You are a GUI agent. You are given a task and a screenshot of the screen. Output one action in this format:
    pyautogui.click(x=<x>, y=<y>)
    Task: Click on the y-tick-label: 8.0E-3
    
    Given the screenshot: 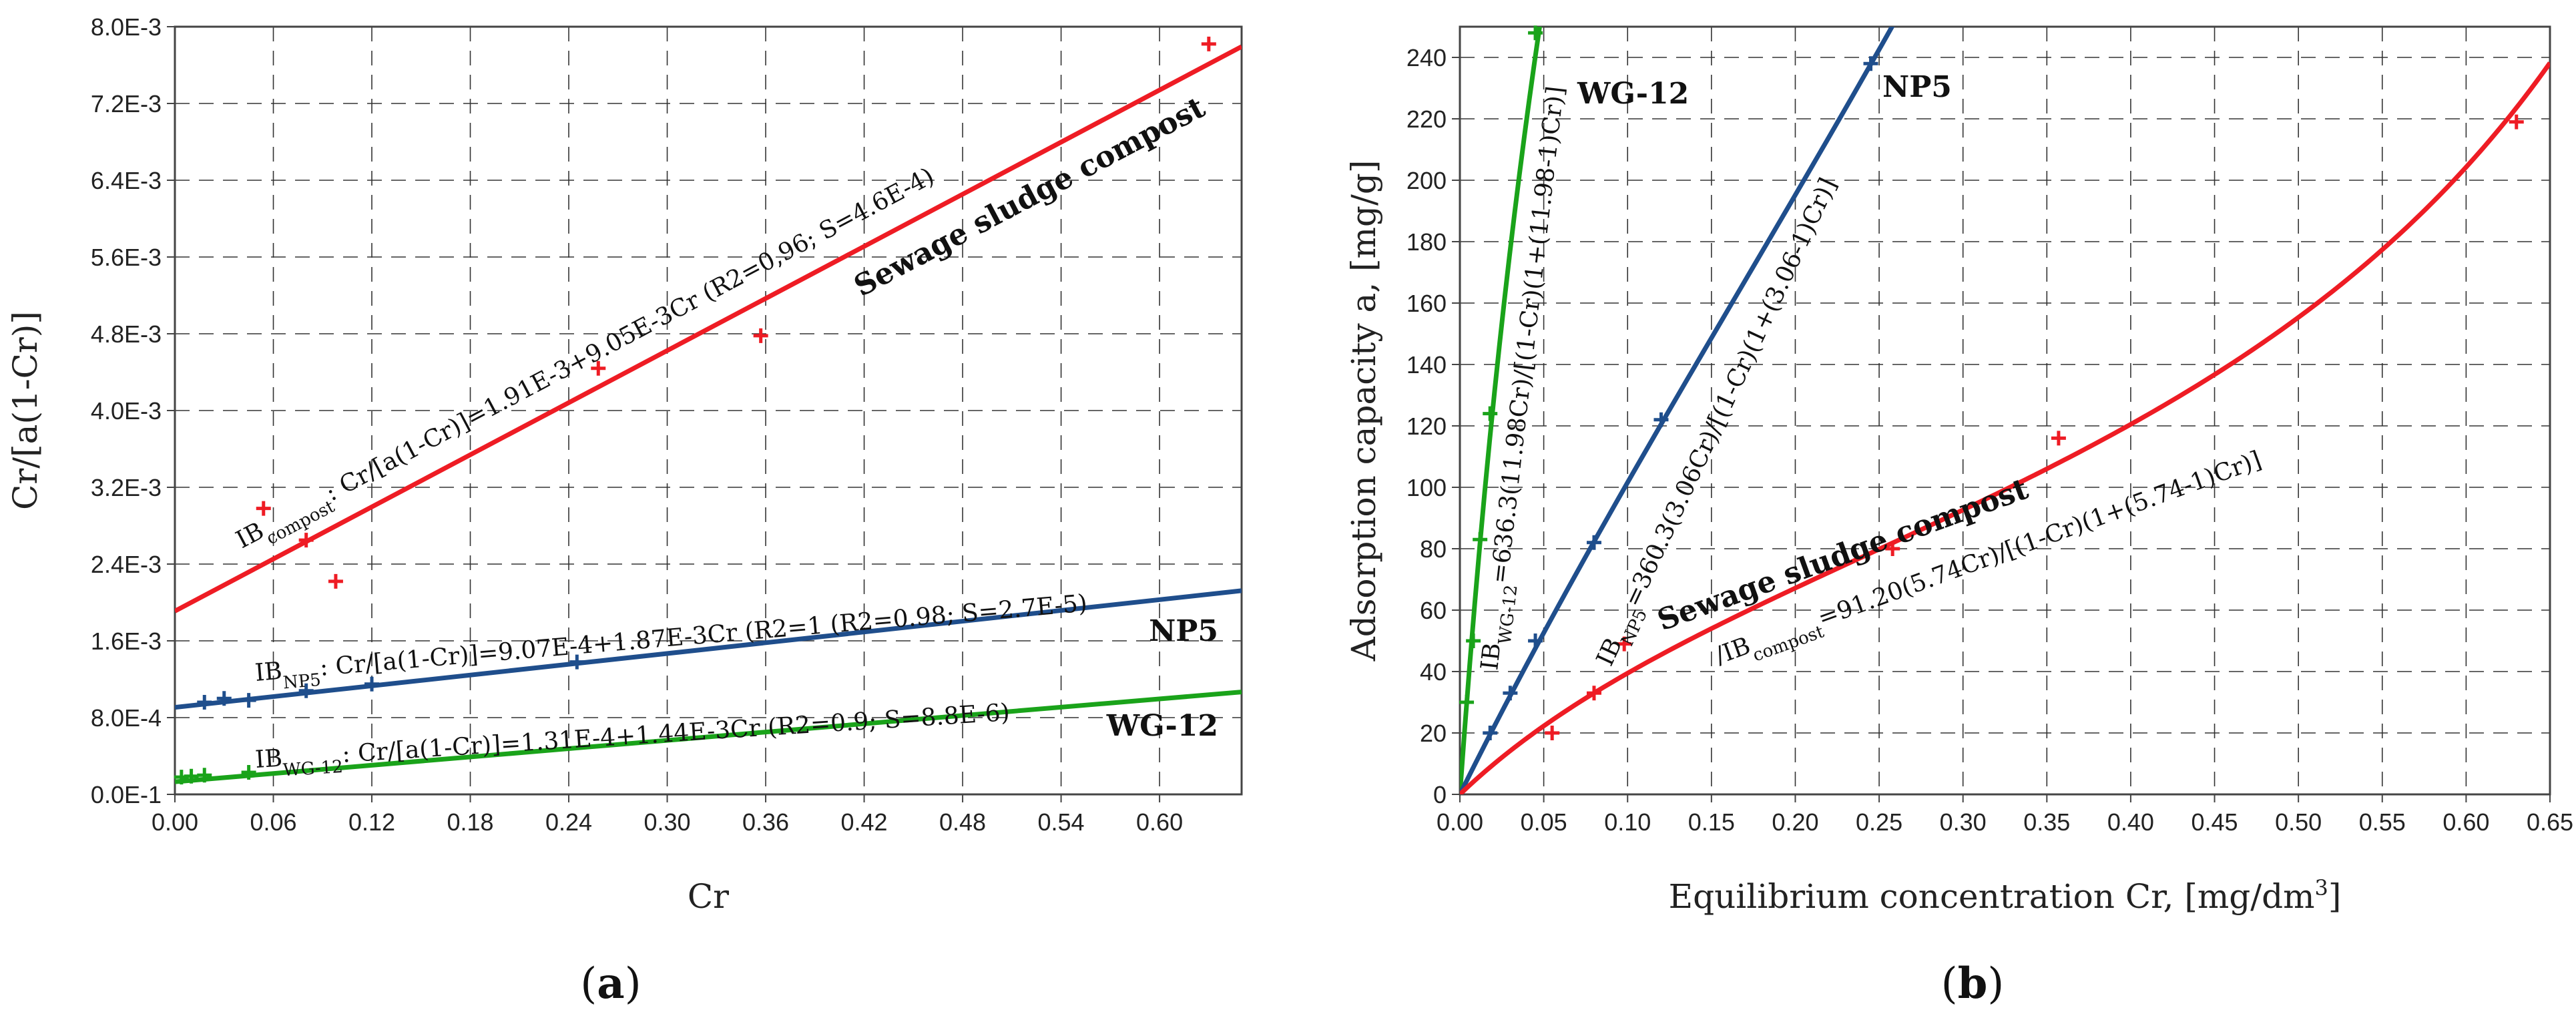 What is the action you would take?
    pyautogui.click(x=126, y=27)
    